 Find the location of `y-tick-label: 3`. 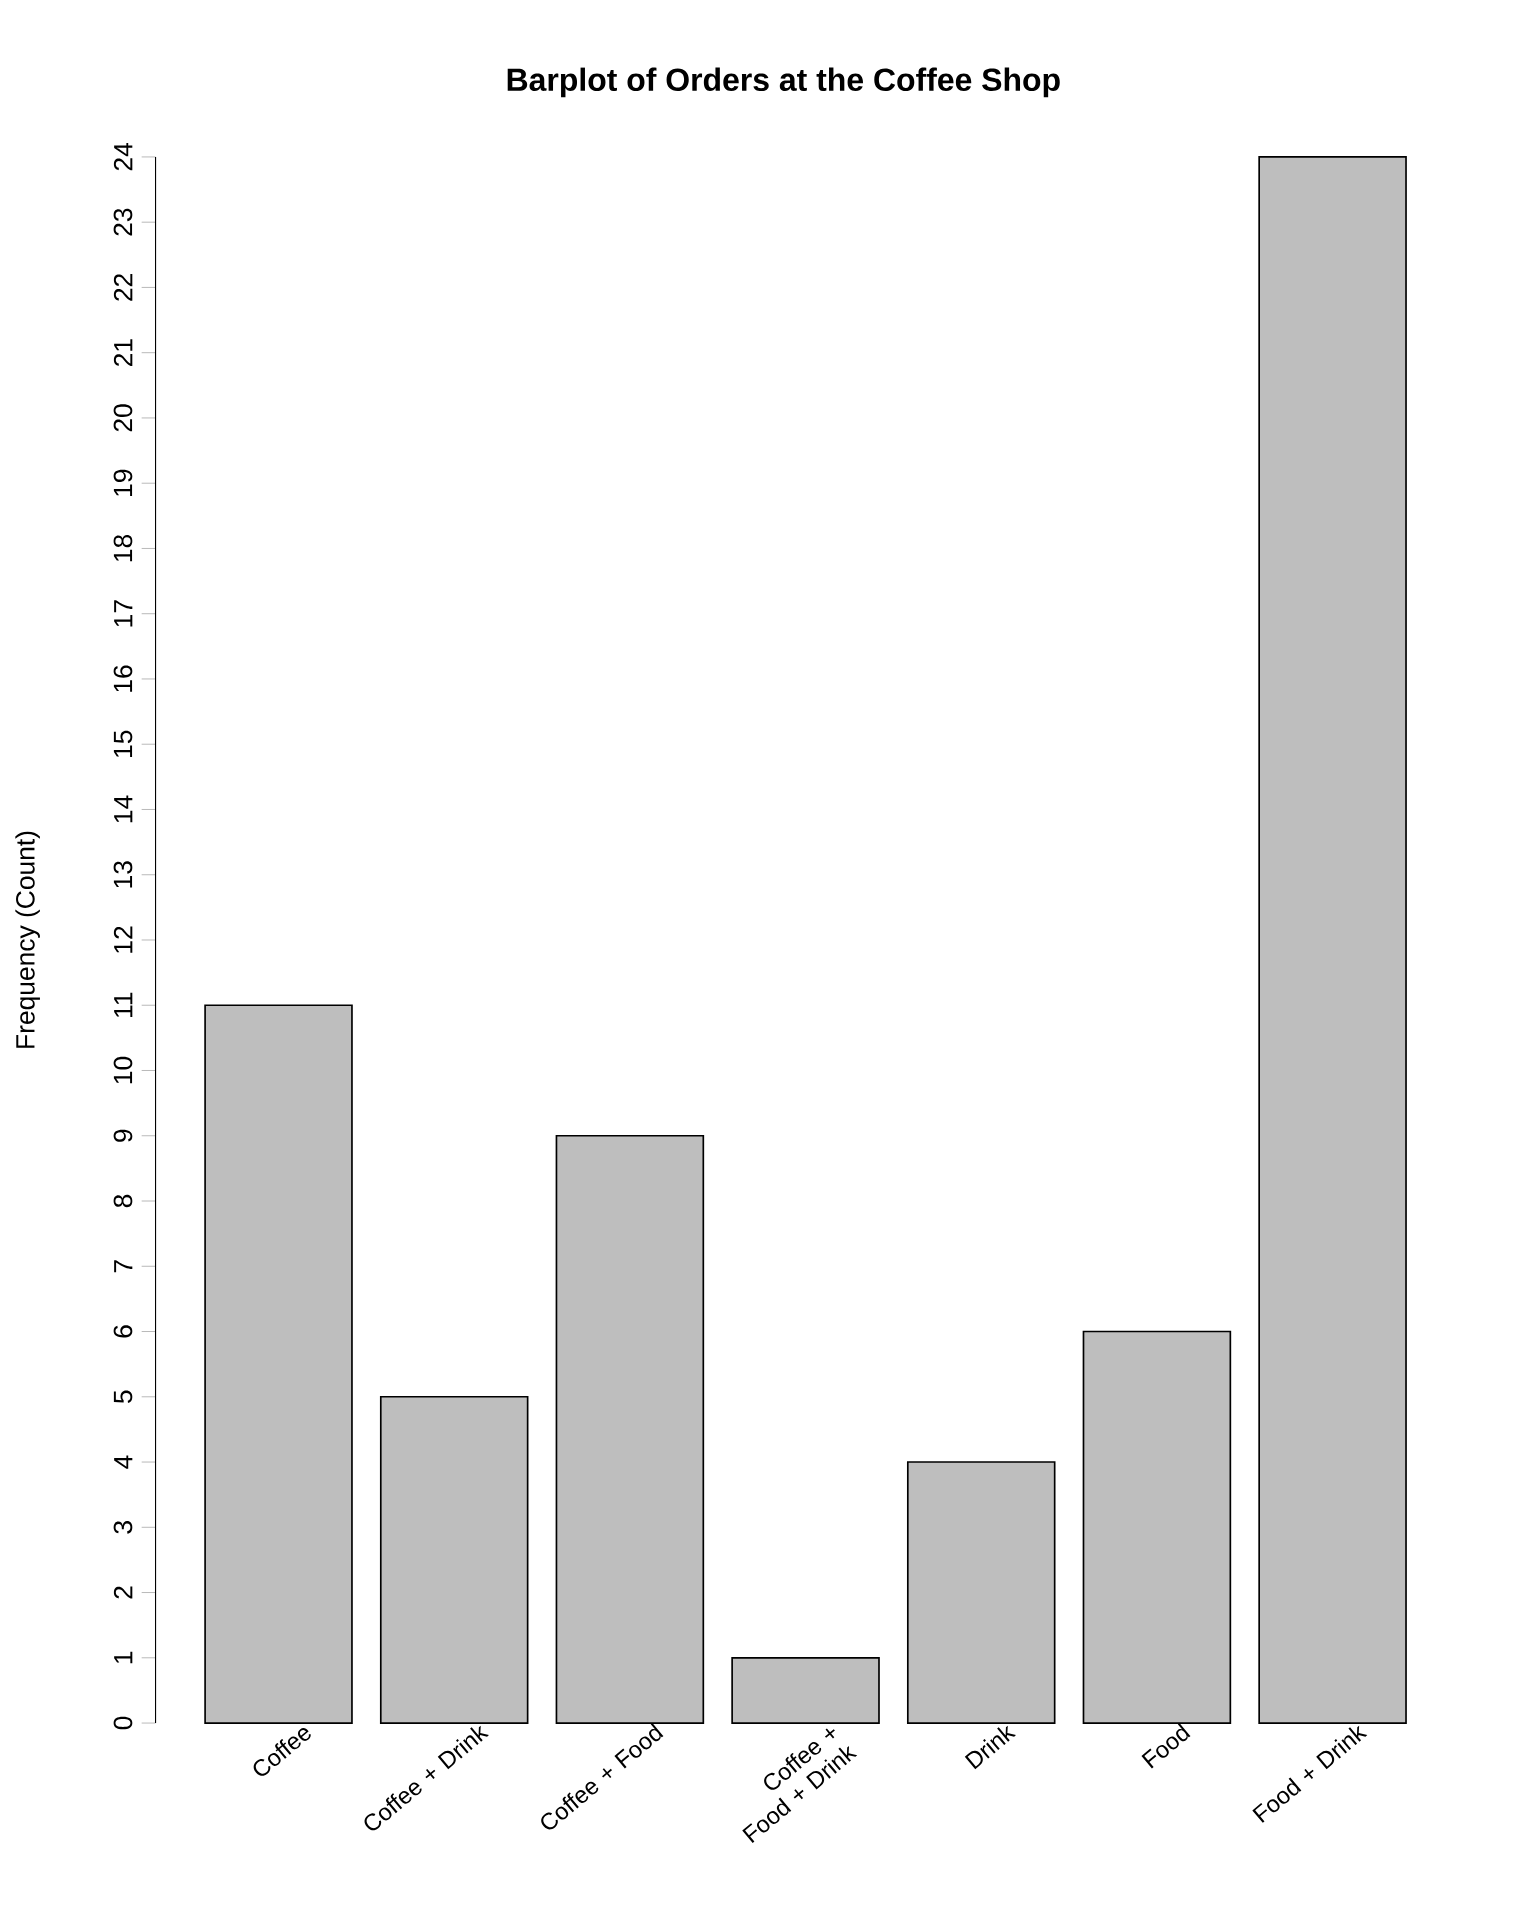

y-tick-label: 3 is located at coordinates (123, 1527).